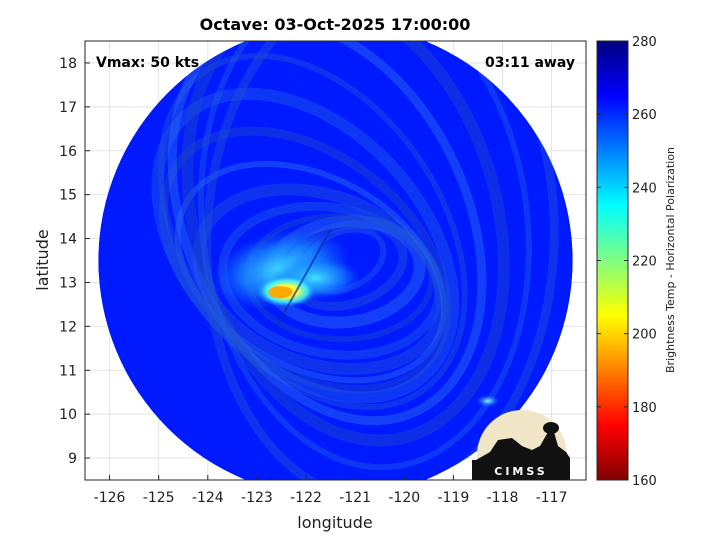 Image resolution: width=720 pixels, height=540 pixels. I want to click on scan-seam, so click(303, 278).